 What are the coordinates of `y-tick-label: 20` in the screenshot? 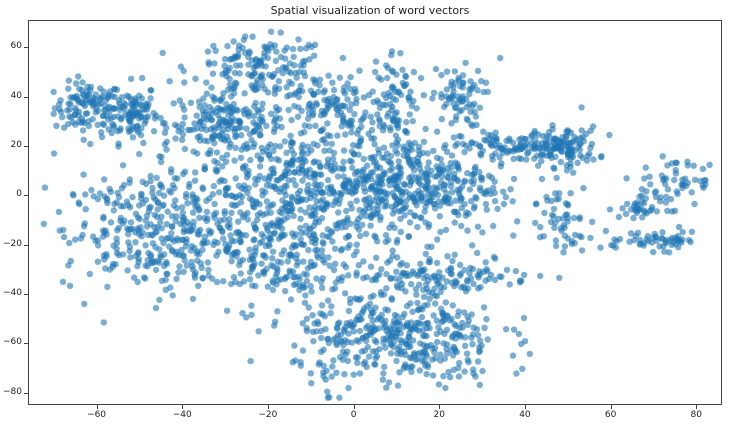 It's located at (16, 144).